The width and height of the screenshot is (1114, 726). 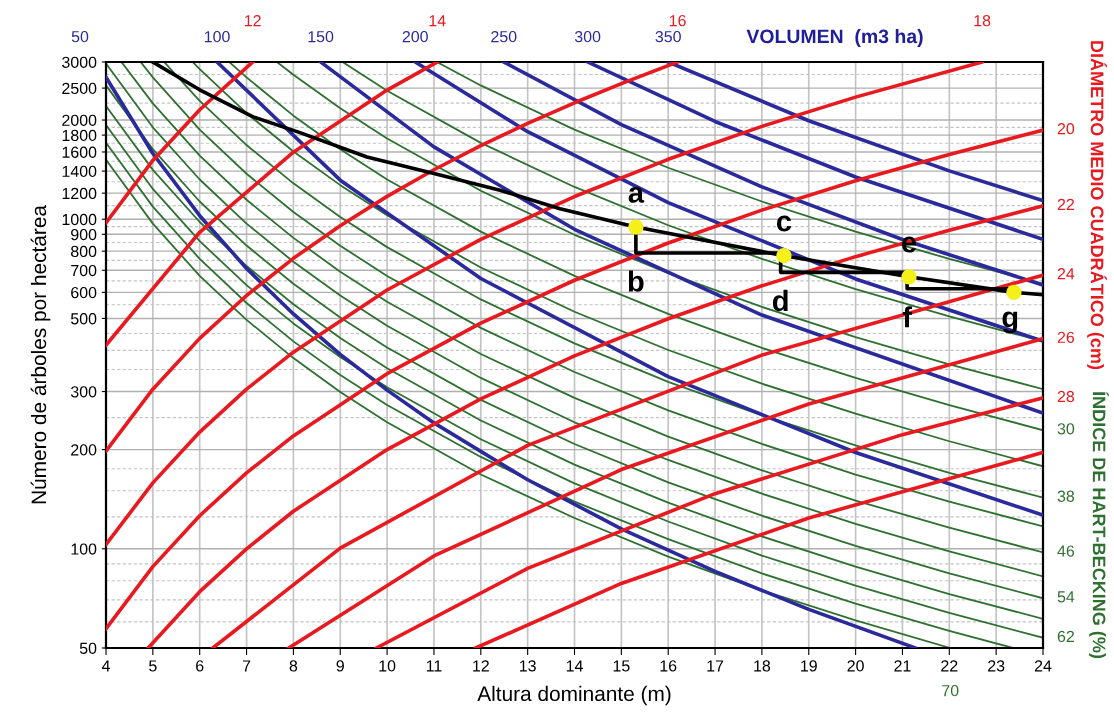 What do you see at coordinates (677, 20) in the screenshot?
I see `annotation: 16` at bounding box center [677, 20].